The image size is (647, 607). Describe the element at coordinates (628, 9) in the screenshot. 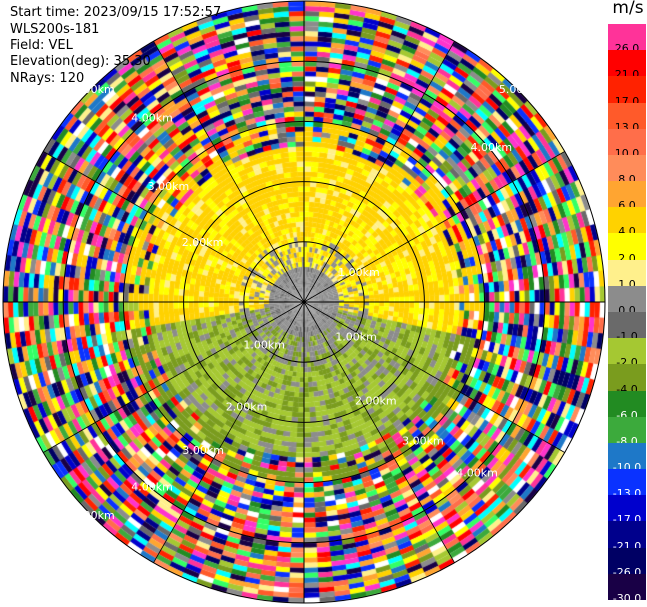

I see `colorbar-unit: m/s` at that location.